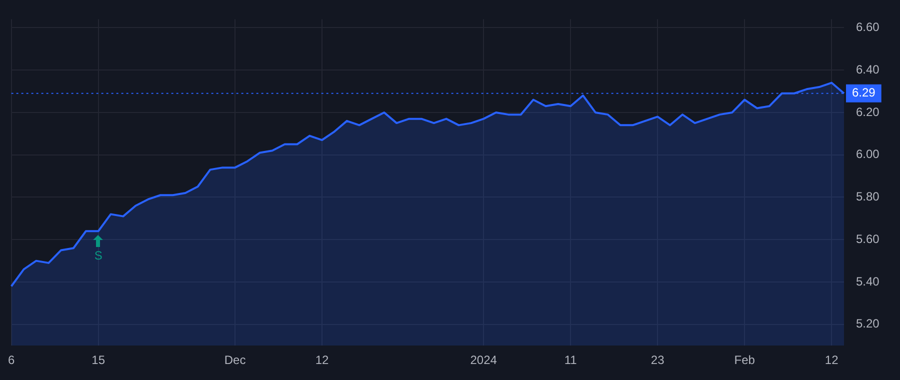 Image resolution: width=900 pixels, height=380 pixels. What do you see at coordinates (864, 93) in the screenshot?
I see `ref-line-label: 6.29` at bounding box center [864, 93].